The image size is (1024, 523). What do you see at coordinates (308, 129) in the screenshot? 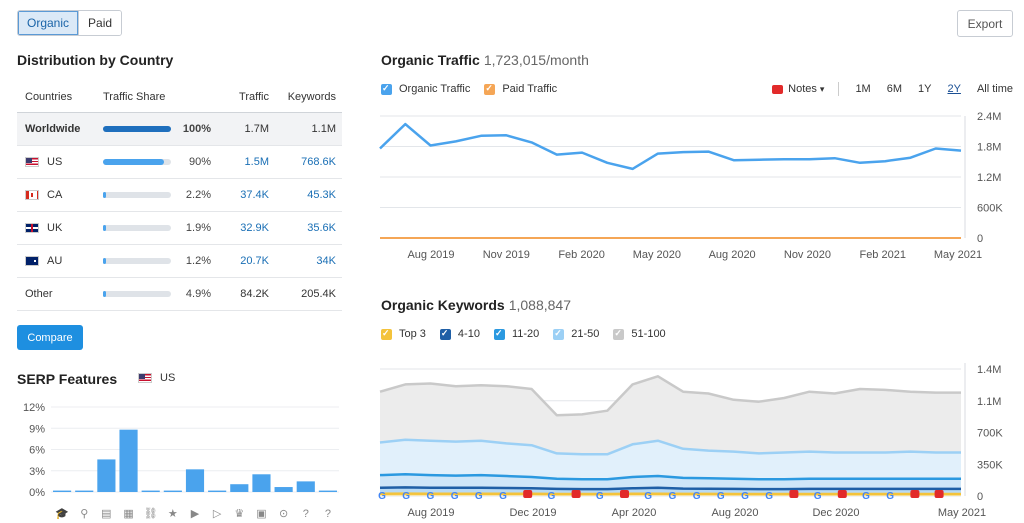
I see `keywords-value: 1.1M` at bounding box center [308, 129].